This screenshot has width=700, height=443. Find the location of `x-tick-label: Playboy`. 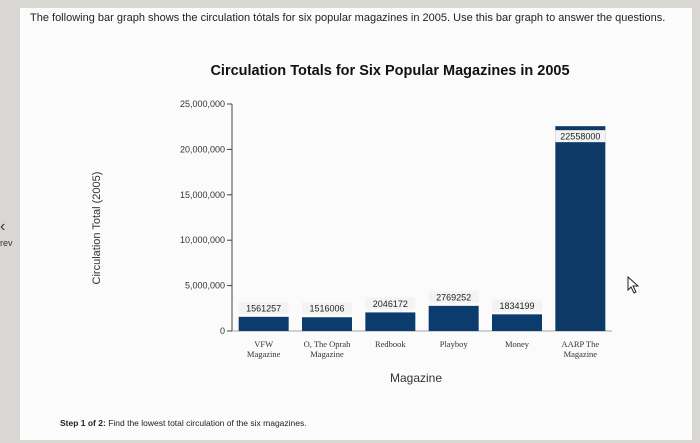

x-tick-label: Playboy is located at coordinates (454, 344).